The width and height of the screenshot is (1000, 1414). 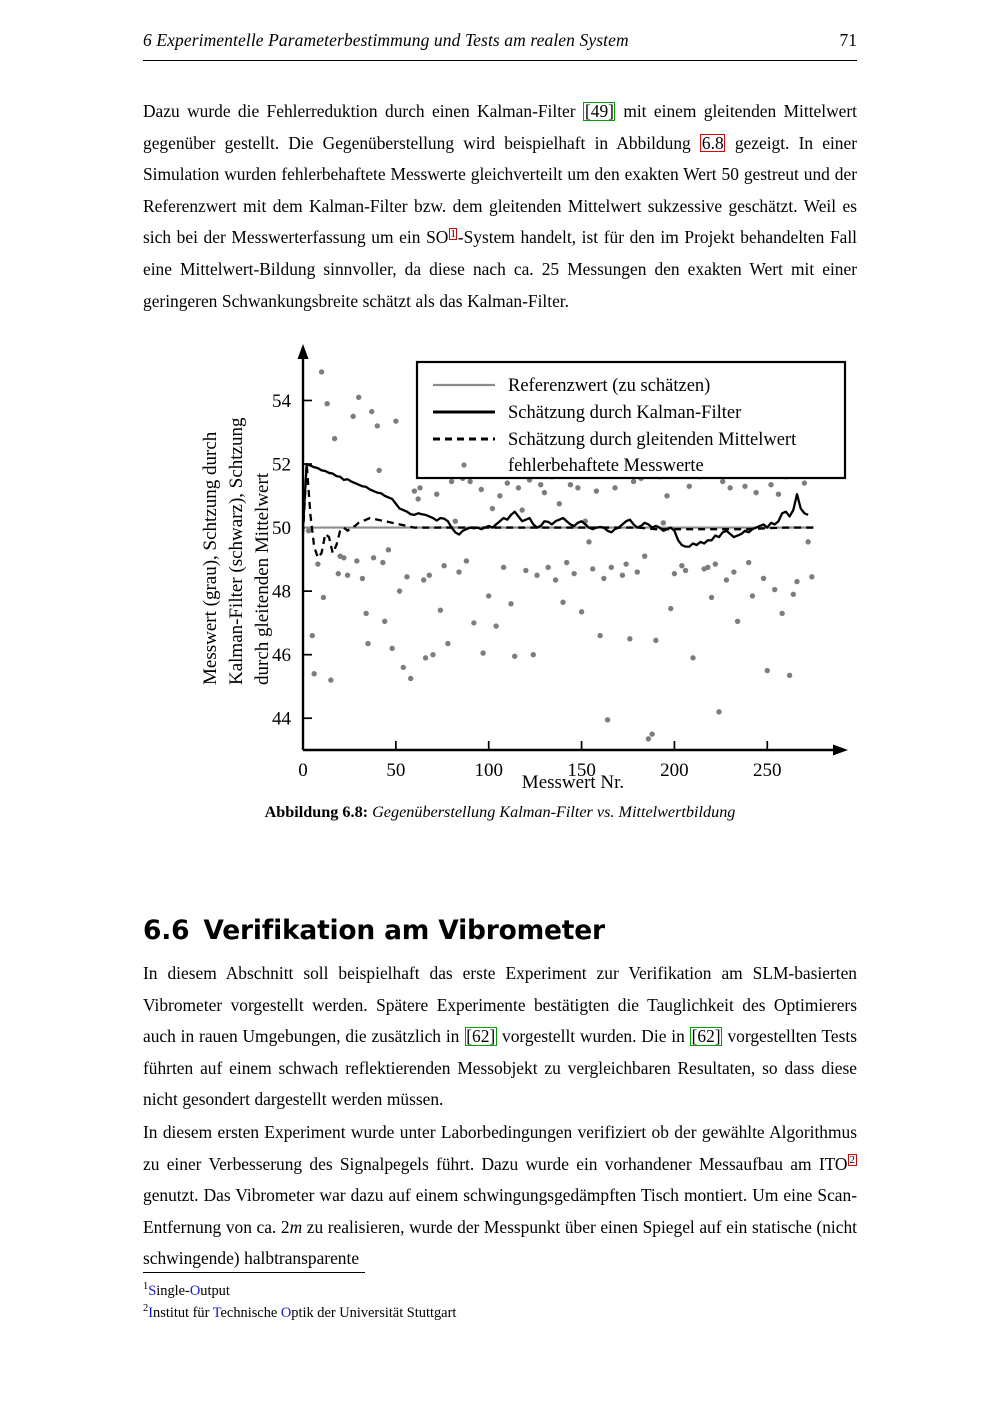 What do you see at coordinates (254, 1273) in the screenshot?
I see `footnote-rule` at bounding box center [254, 1273].